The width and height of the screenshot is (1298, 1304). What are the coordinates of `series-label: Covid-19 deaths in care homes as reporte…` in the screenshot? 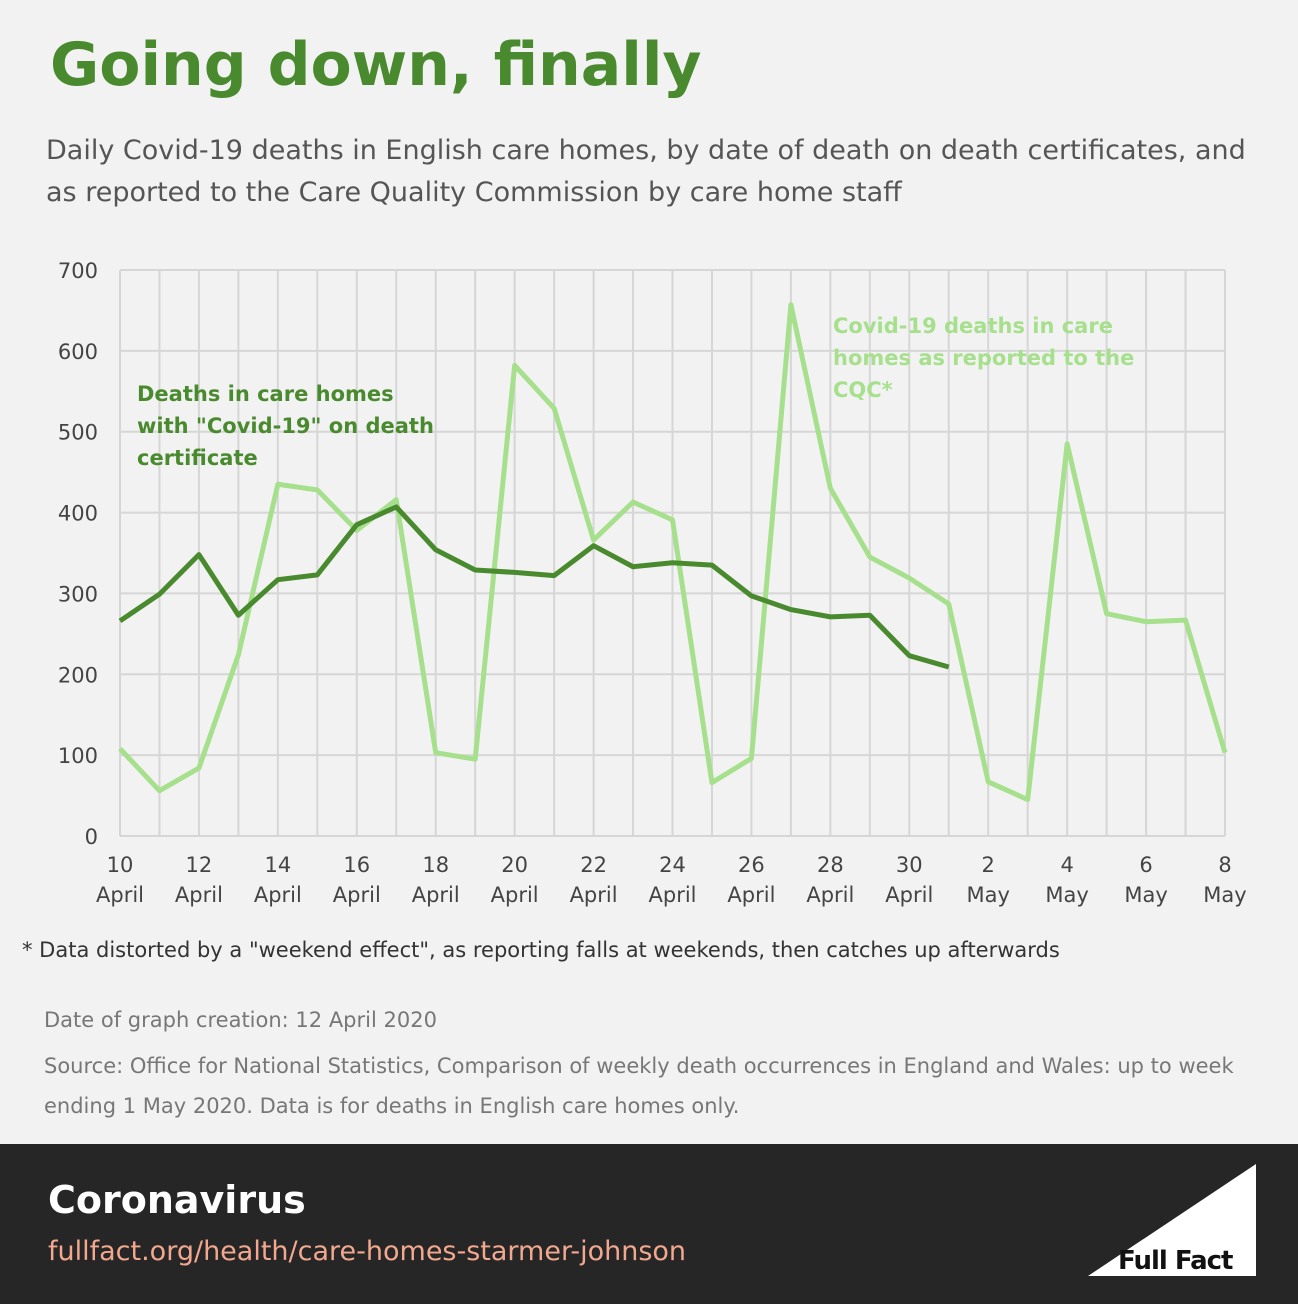 It's located at (984, 358).